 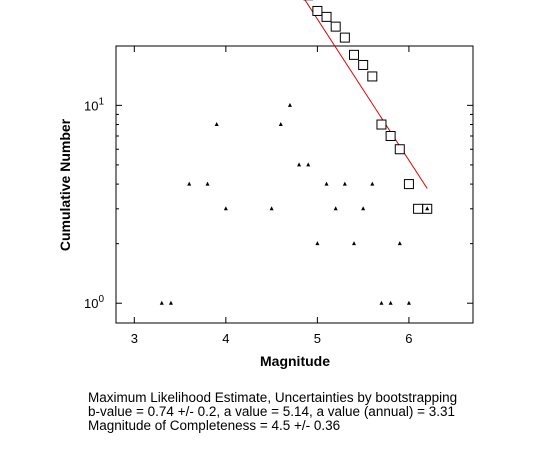 What do you see at coordinates (134, 338) in the screenshot?
I see `x-tick-label: 3` at bounding box center [134, 338].